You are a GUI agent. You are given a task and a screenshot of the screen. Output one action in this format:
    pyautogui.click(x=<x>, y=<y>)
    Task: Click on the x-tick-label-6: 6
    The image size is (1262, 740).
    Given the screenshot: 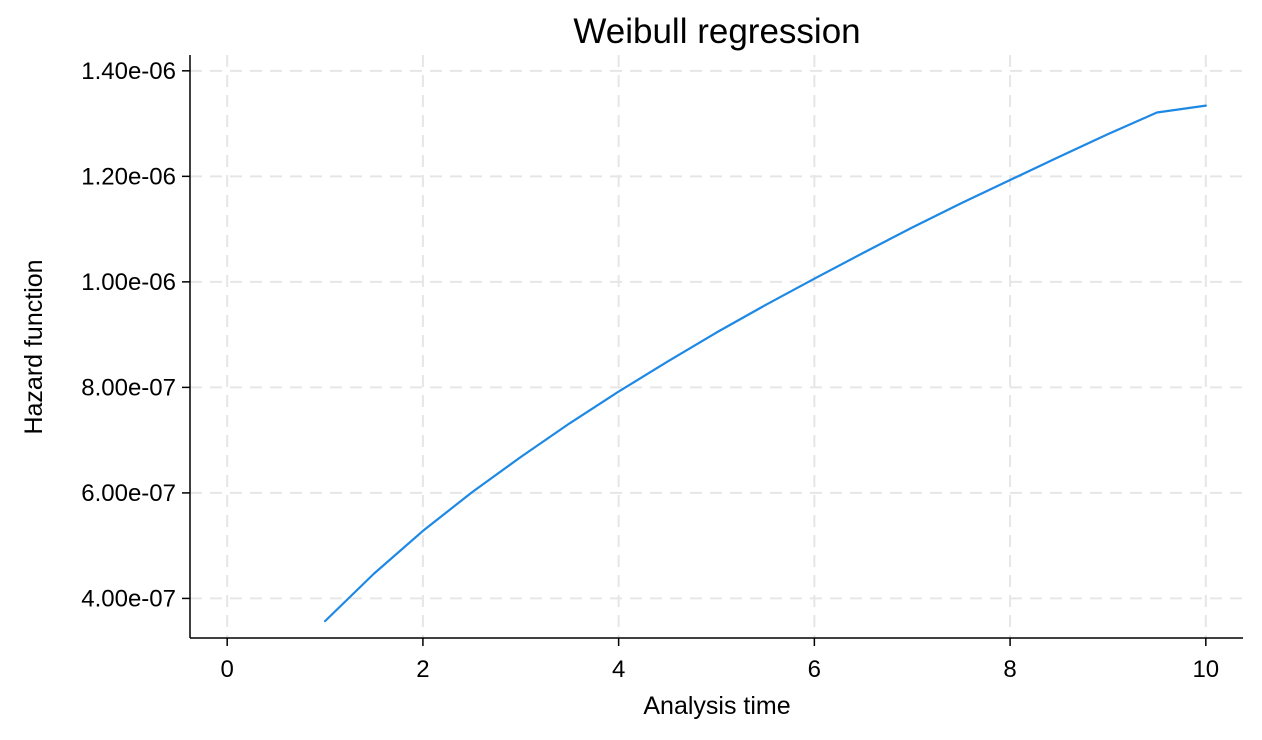 What is the action you would take?
    pyautogui.click(x=814, y=669)
    